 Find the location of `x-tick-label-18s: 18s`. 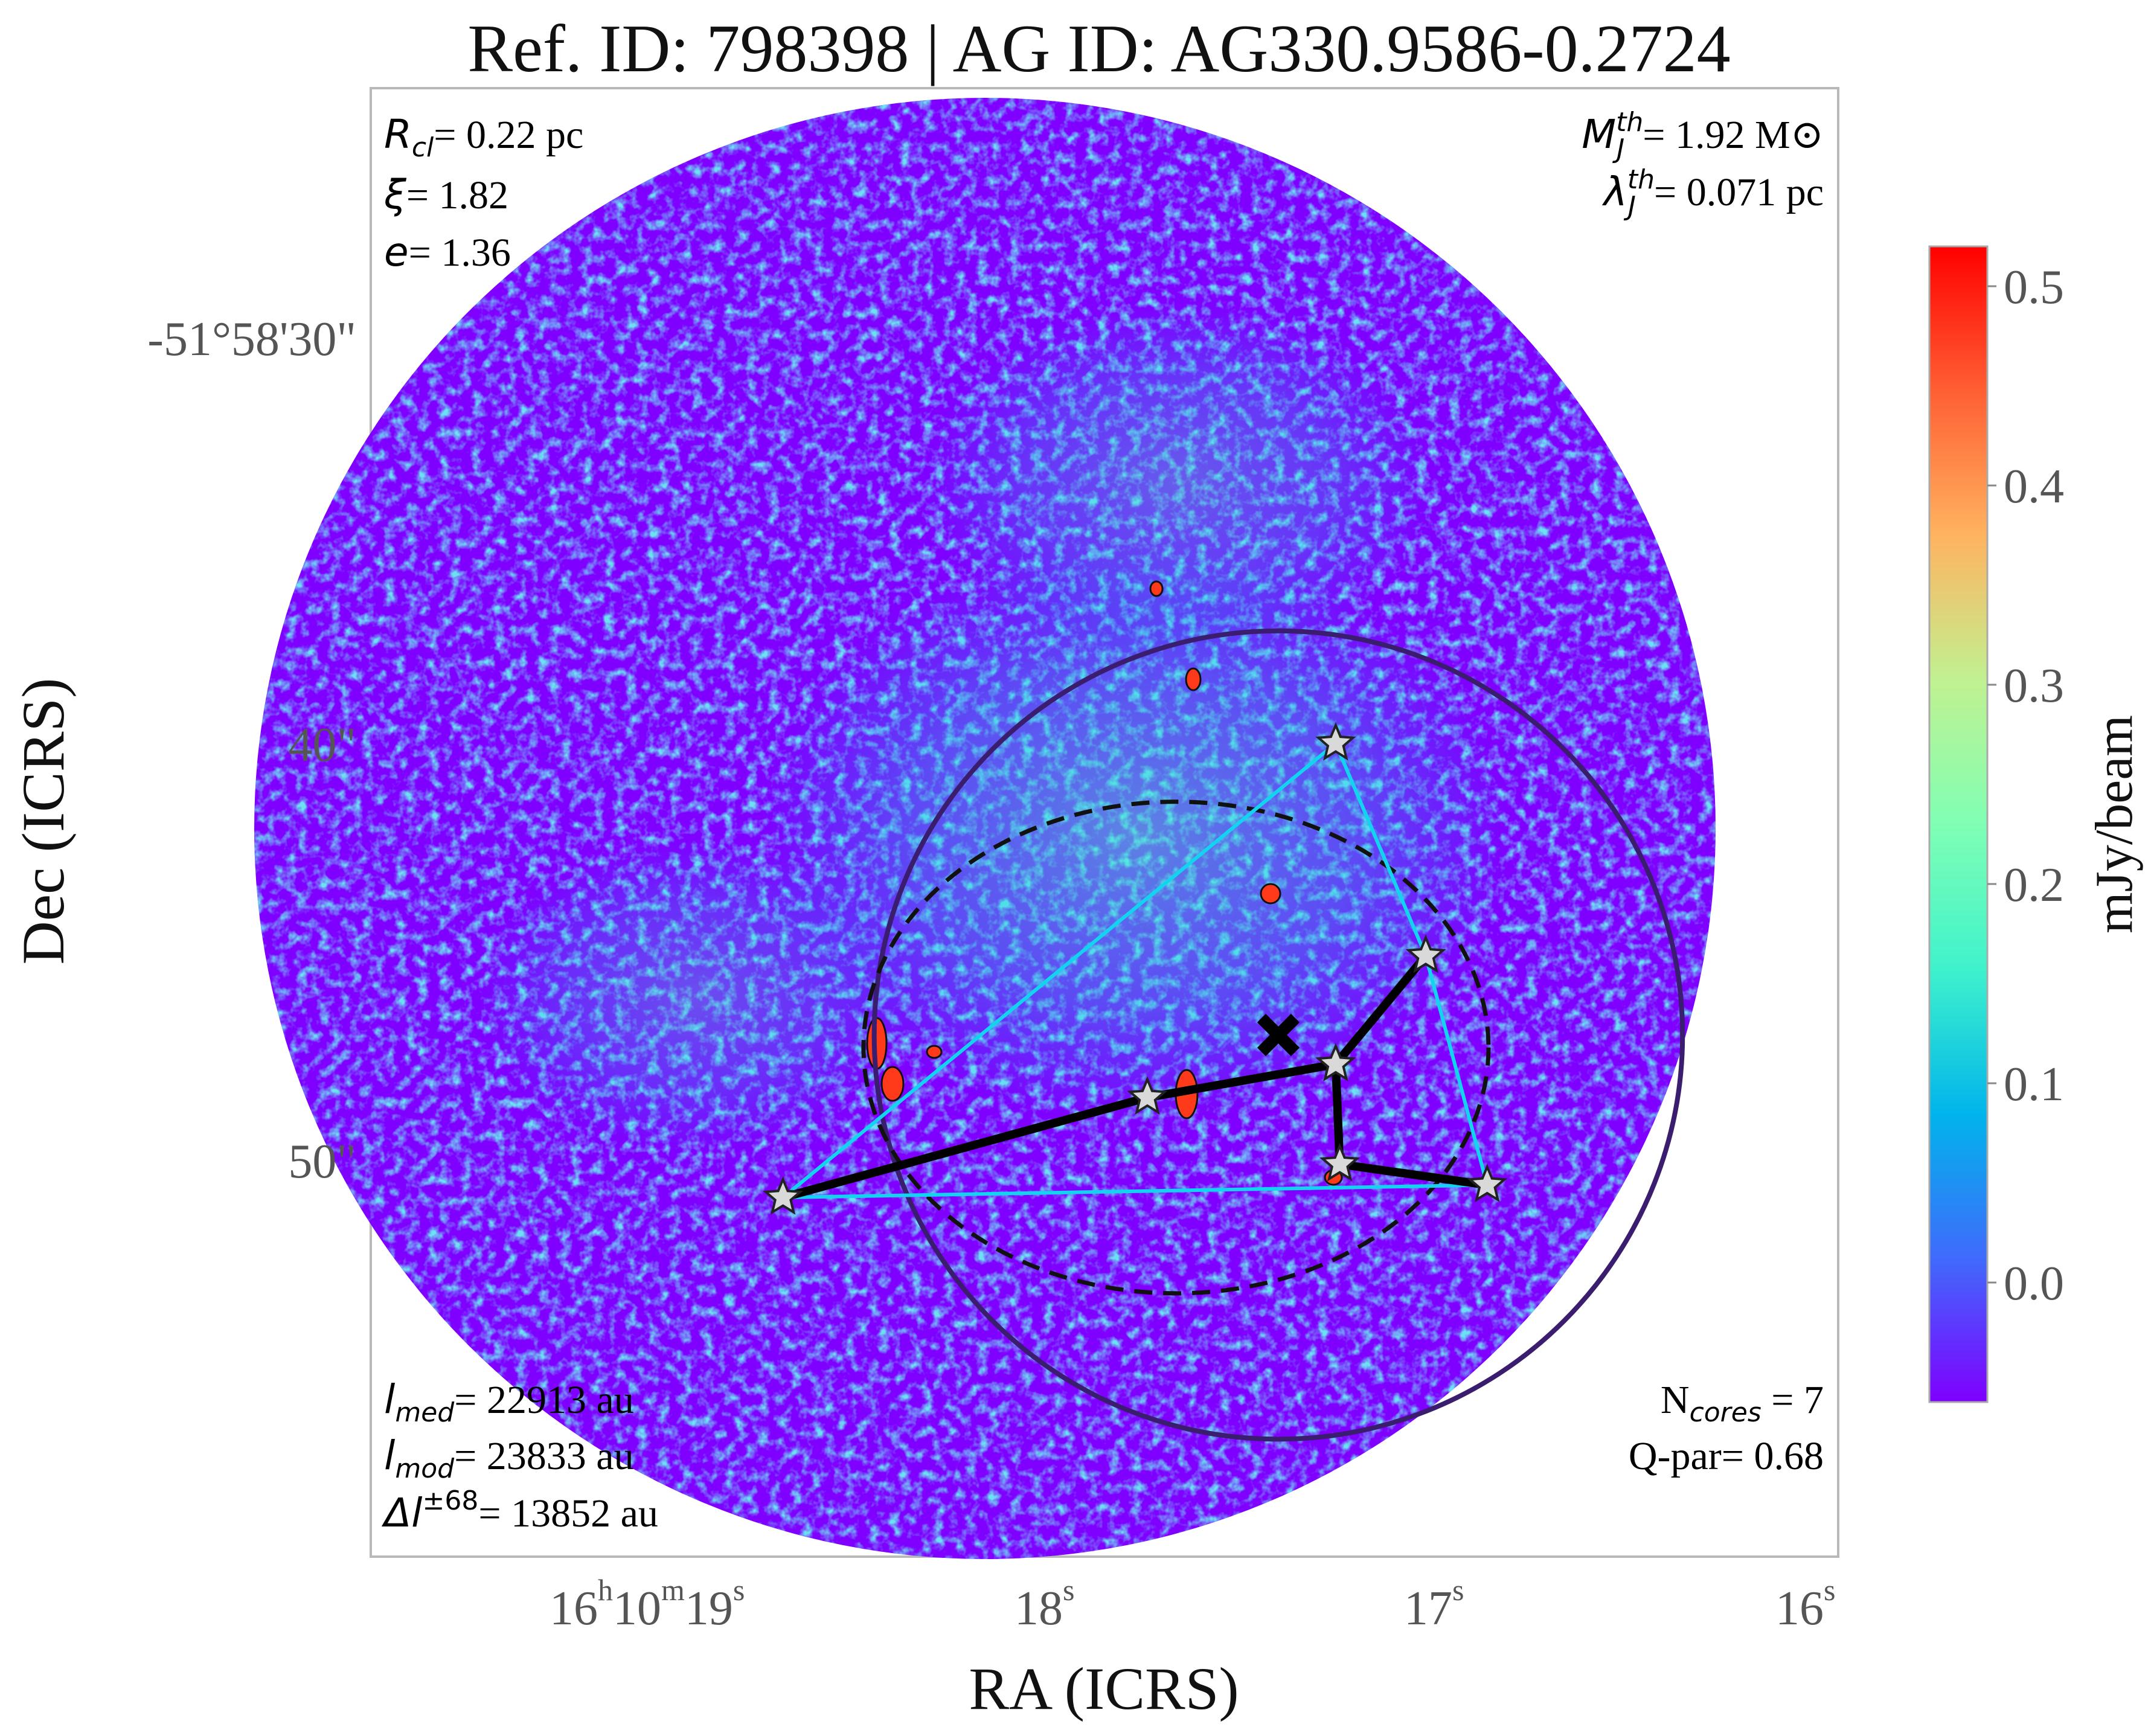

x-tick-label-18s: 18s is located at coordinates (1044, 1604).